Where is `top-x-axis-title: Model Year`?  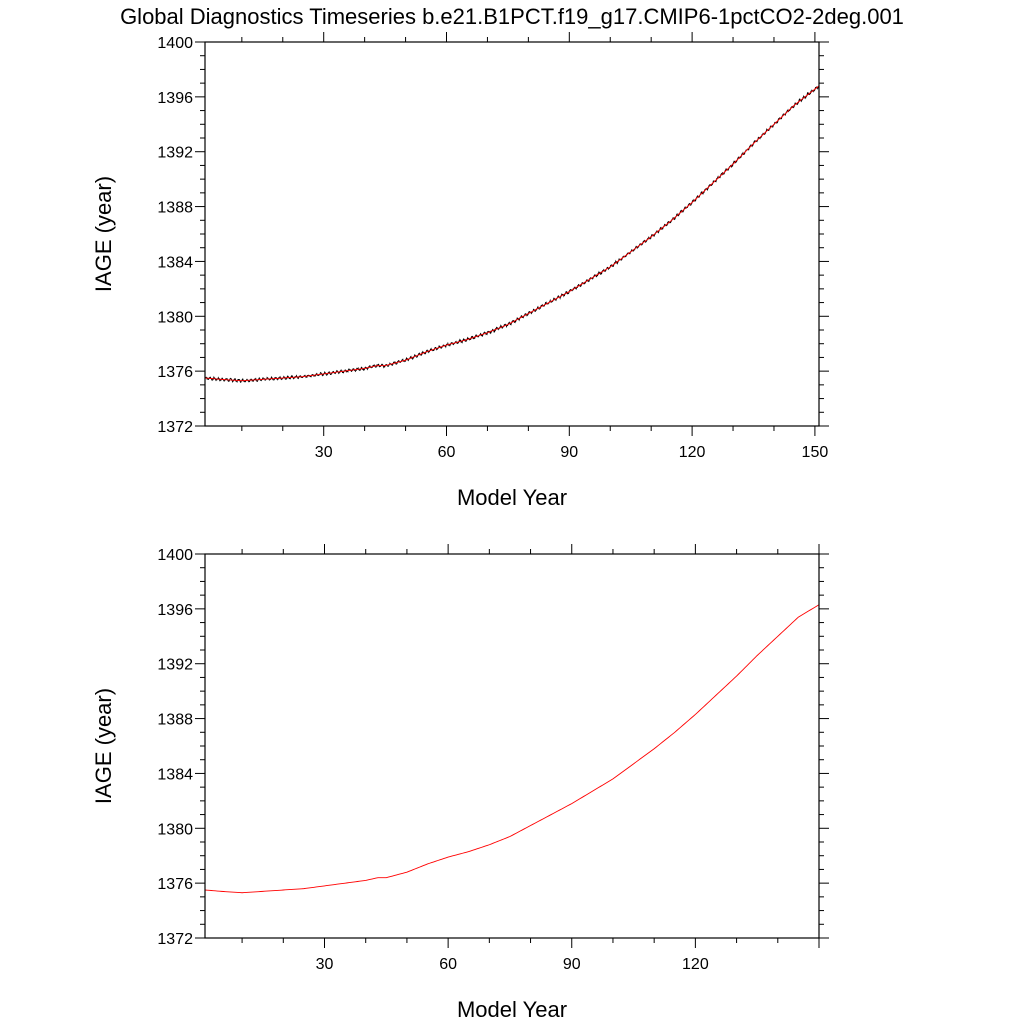 top-x-axis-title: Model Year is located at coordinates (512, 497).